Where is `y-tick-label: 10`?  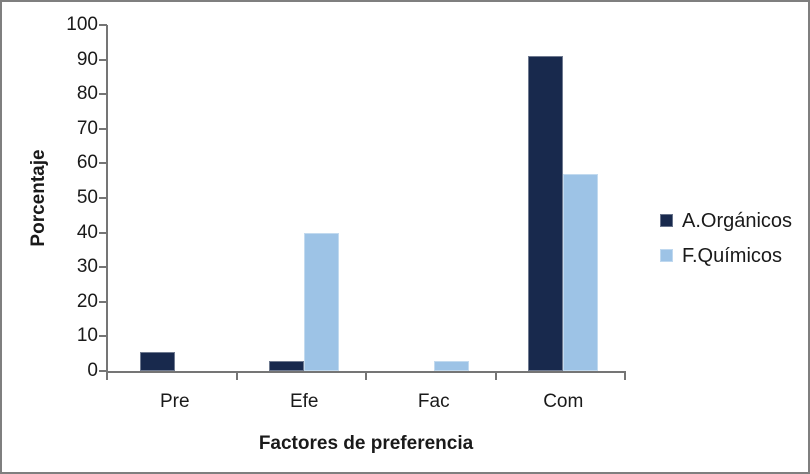
y-tick-label: 10 is located at coordinates (87, 336).